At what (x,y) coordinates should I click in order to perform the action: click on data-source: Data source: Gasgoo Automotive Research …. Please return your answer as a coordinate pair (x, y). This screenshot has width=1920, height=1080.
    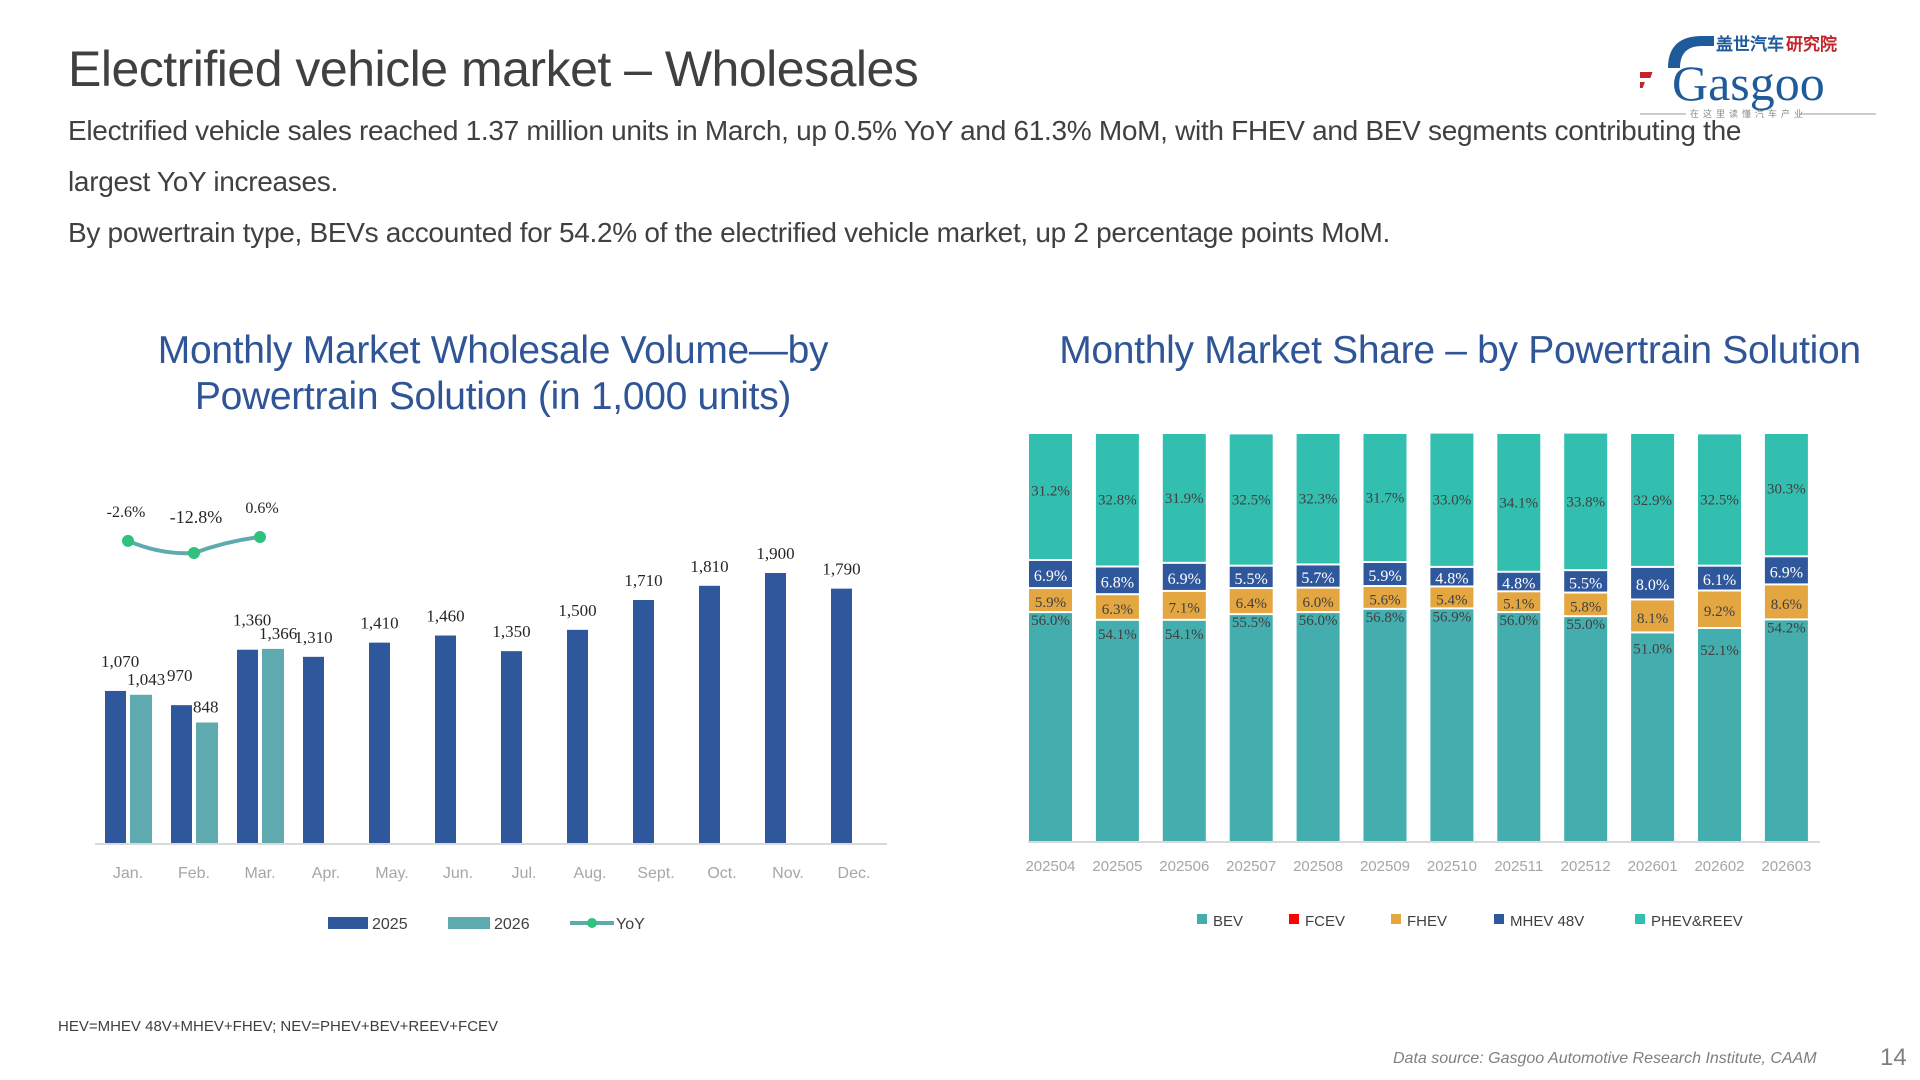
    Looking at the image, I should click on (1605, 1058).